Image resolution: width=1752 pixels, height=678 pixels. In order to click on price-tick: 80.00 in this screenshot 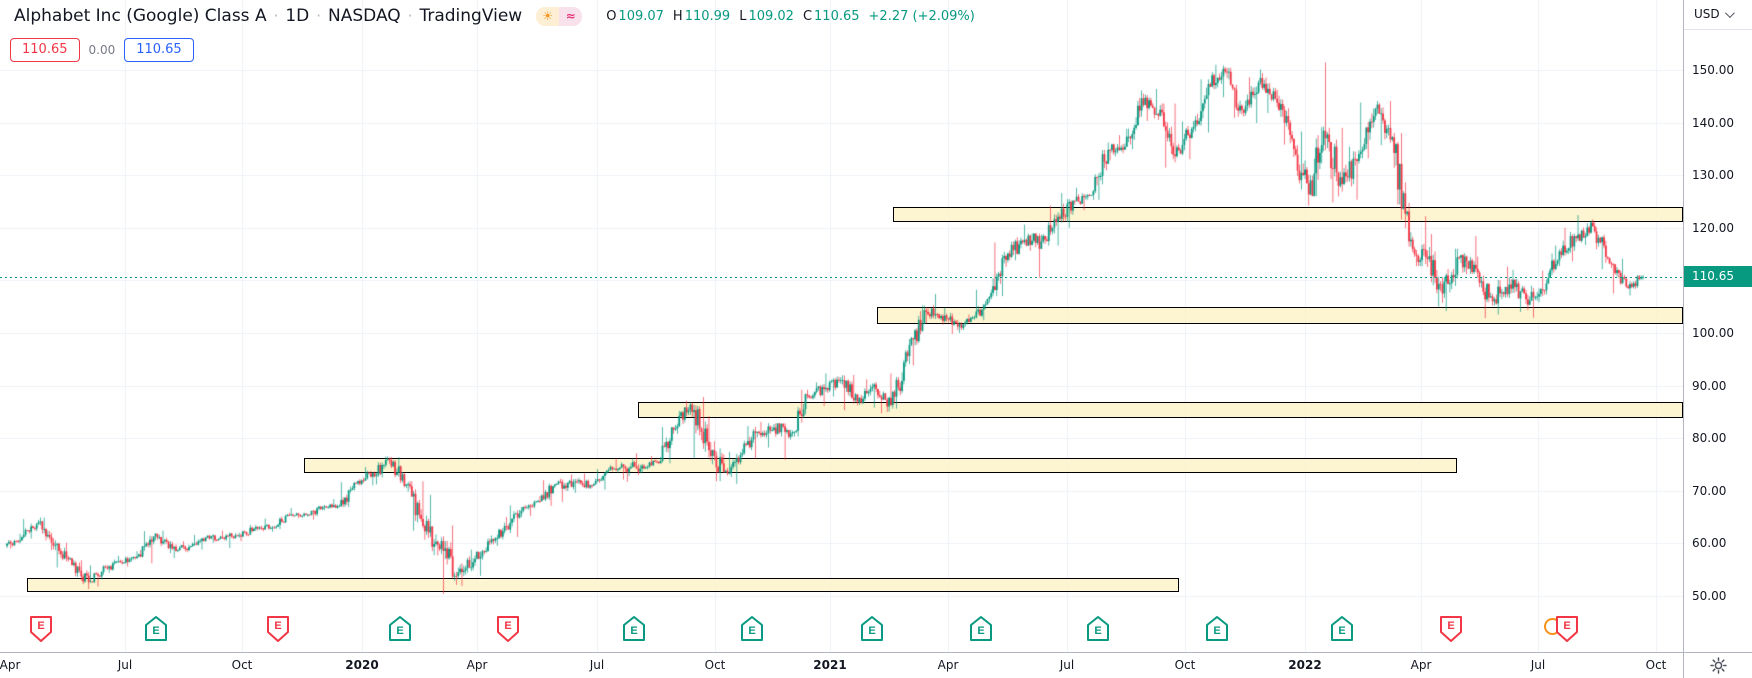, I will do `click(1709, 438)`.